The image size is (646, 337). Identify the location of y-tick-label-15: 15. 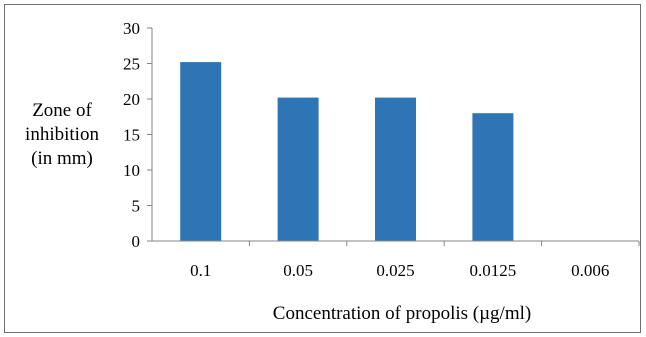
(131, 135).